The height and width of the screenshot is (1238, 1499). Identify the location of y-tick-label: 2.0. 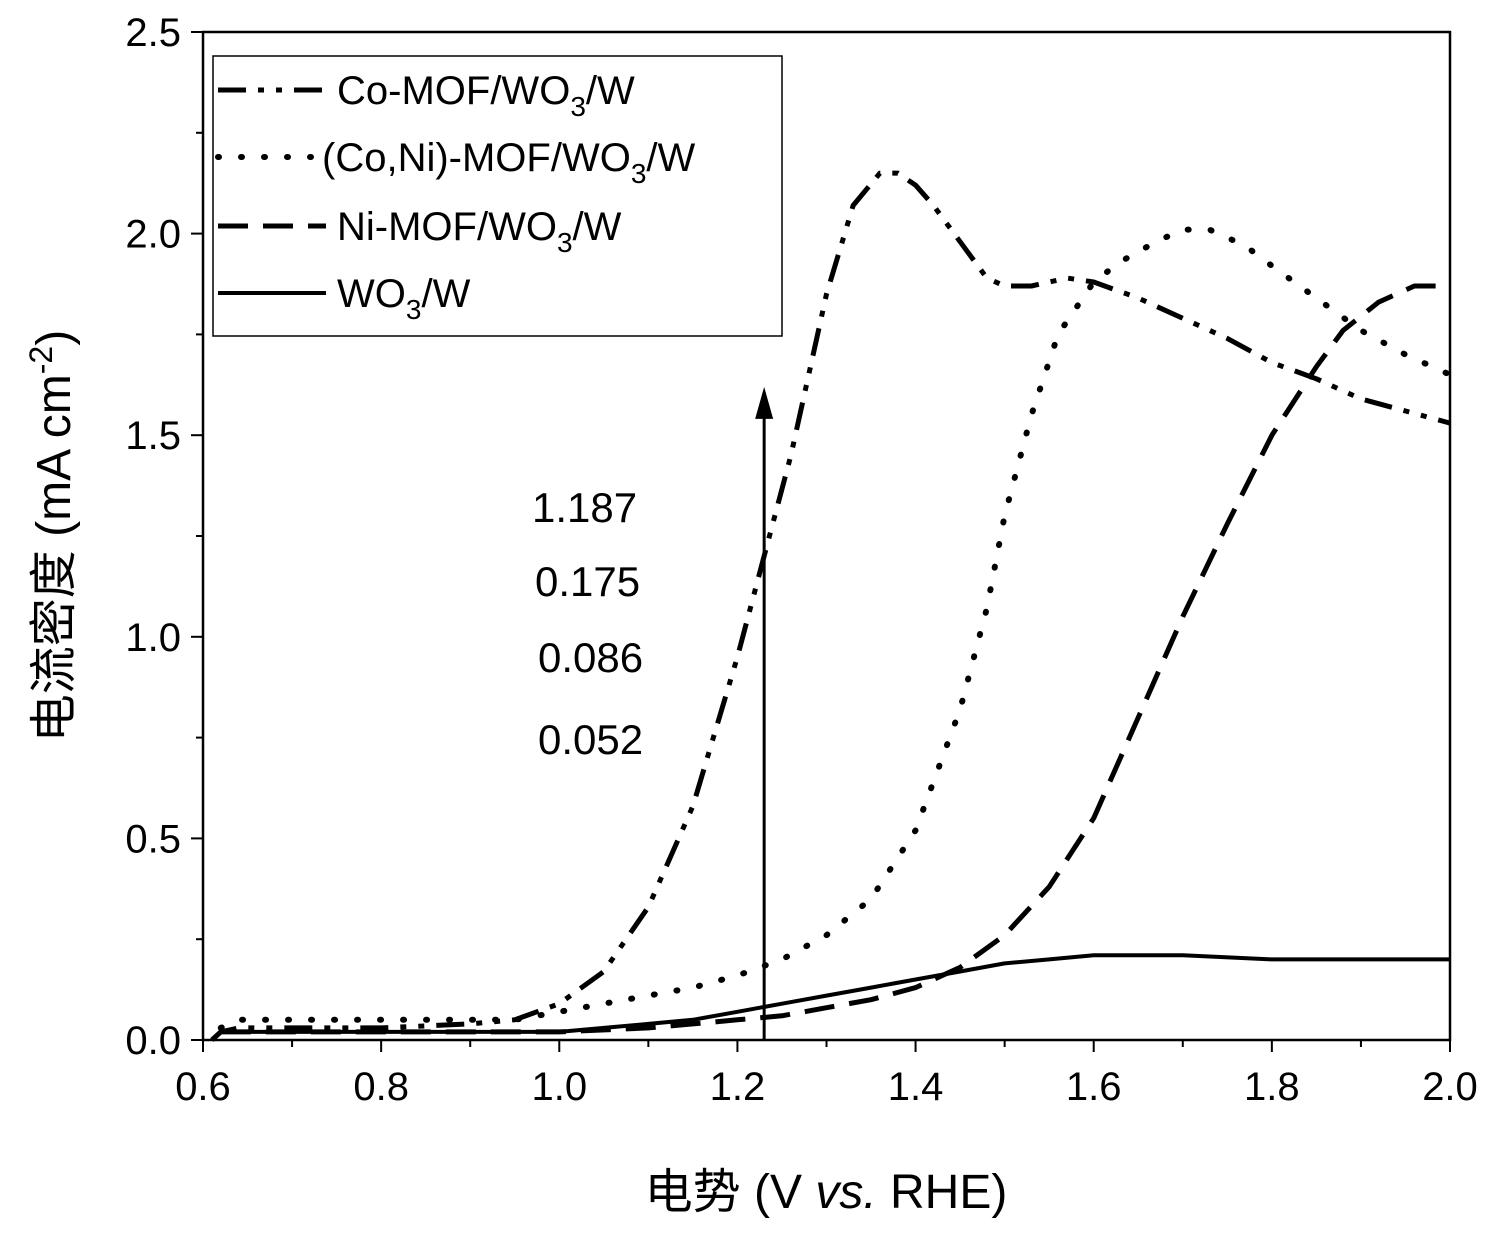
(153, 235).